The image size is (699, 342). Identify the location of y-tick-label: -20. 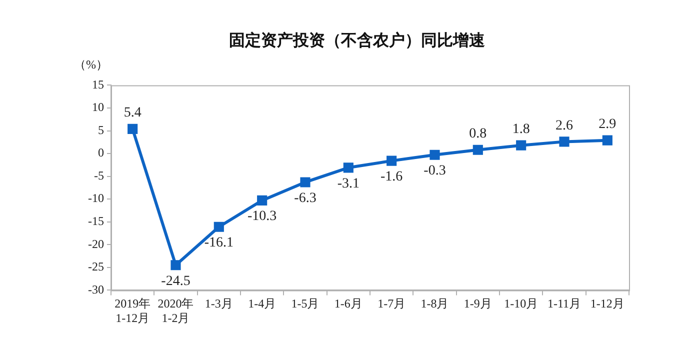
(96, 243).